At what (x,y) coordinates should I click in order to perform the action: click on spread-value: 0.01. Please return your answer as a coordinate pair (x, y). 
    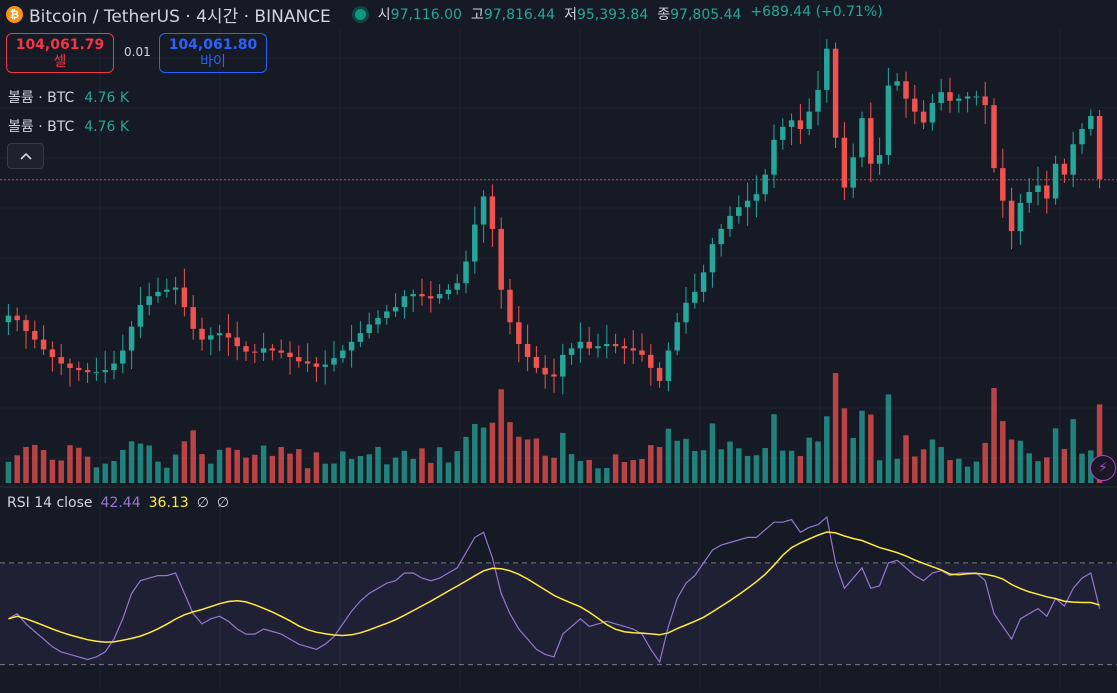
    Looking at the image, I should click on (137, 52).